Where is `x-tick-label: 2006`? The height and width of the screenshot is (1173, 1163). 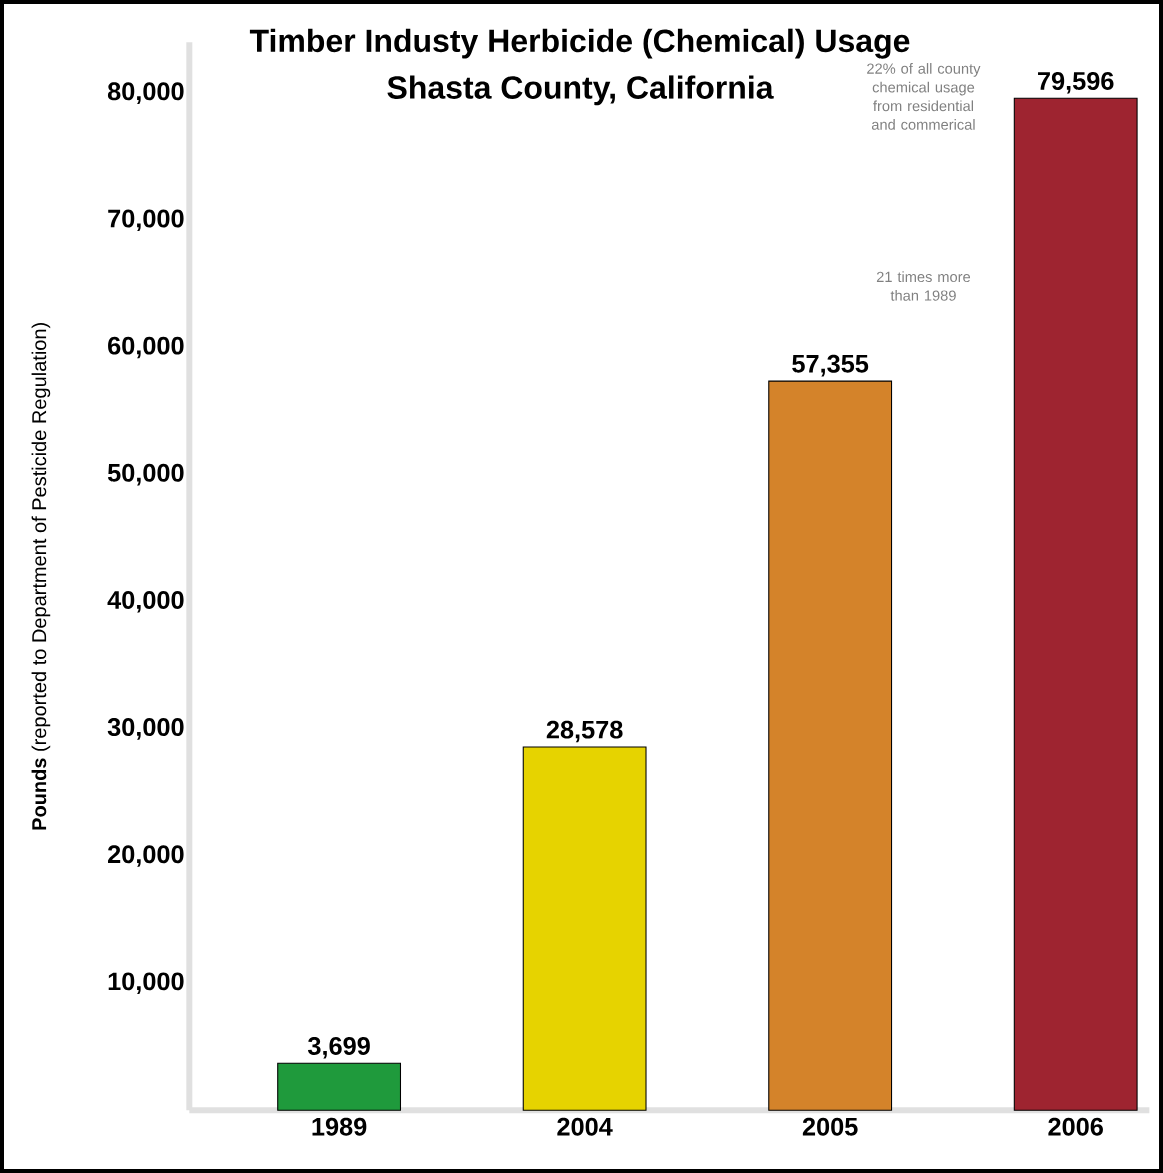 x-tick-label: 2006 is located at coordinates (1075, 1126).